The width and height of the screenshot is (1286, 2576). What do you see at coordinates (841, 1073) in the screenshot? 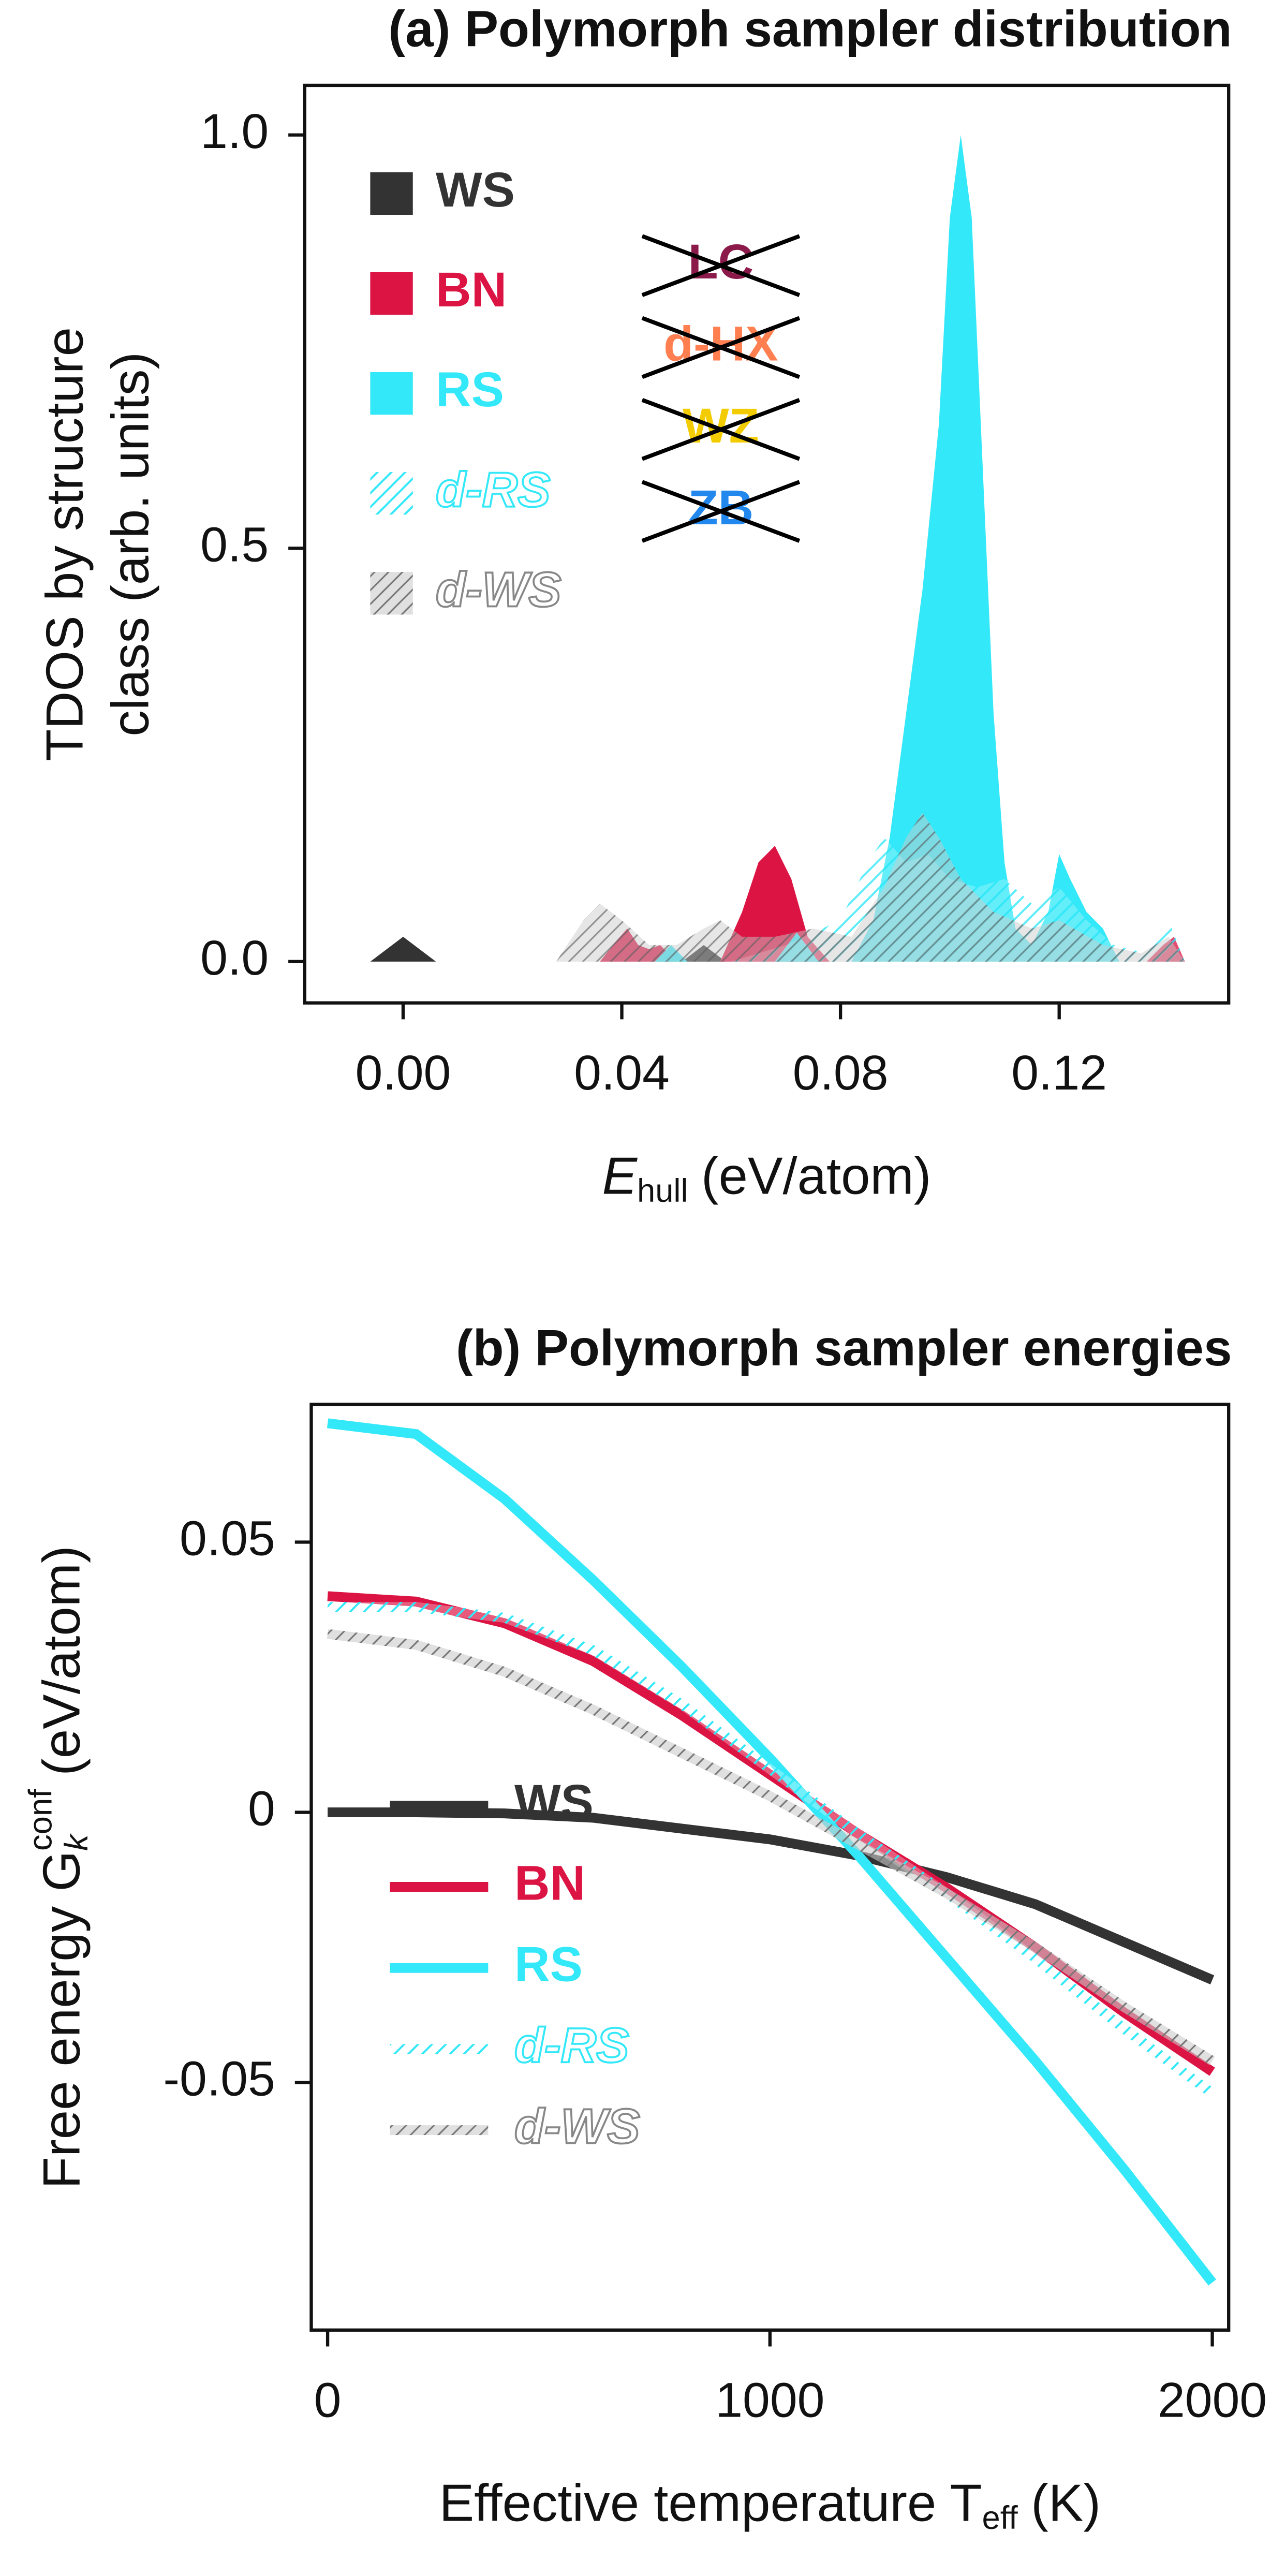
I see `x-tick-label: 0.08` at bounding box center [841, 1073].